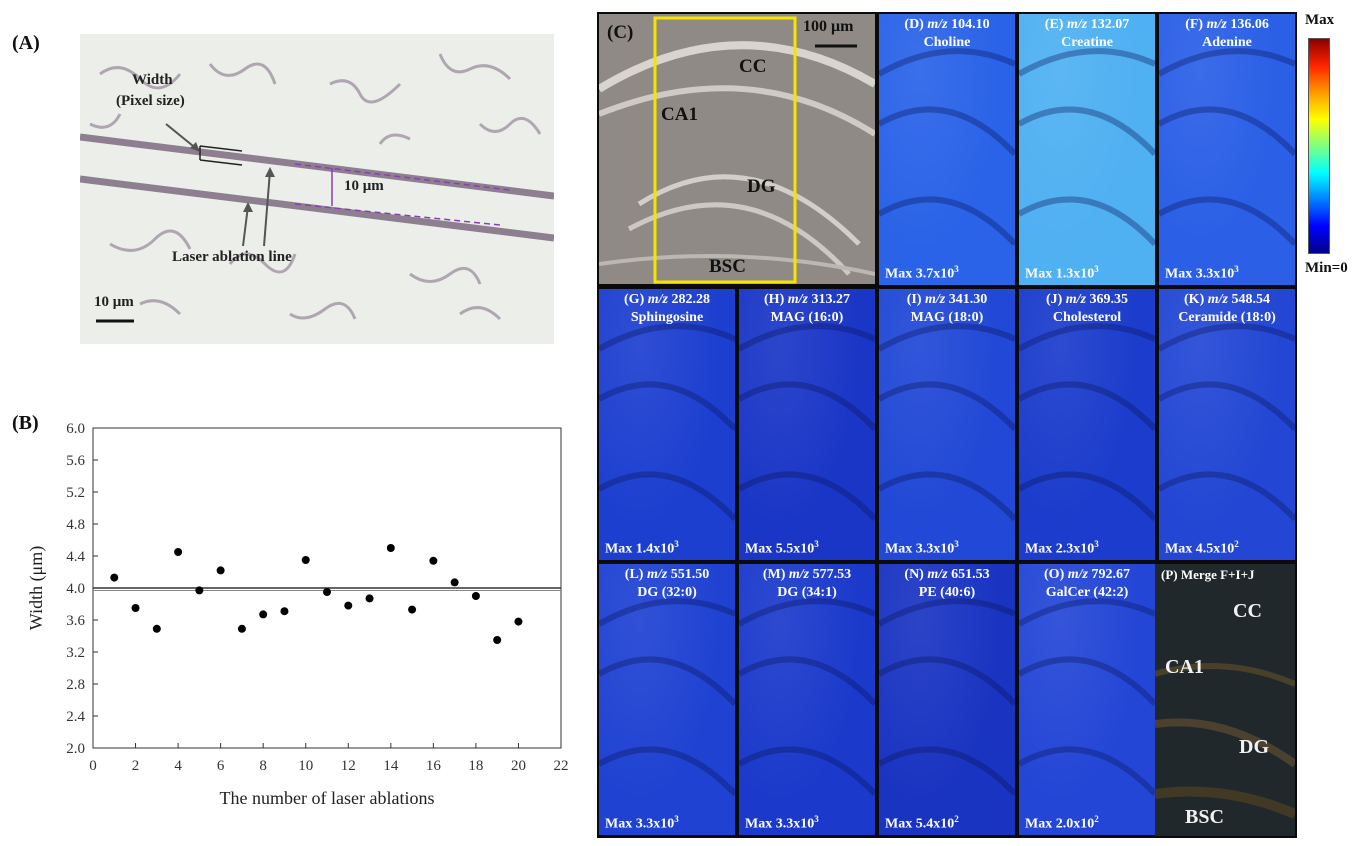 This screenshot has width=1362, height=846. Describe the element at coordinates (1204, 817) in the screenshot. I see `merge-bsc: BSC` at that location.